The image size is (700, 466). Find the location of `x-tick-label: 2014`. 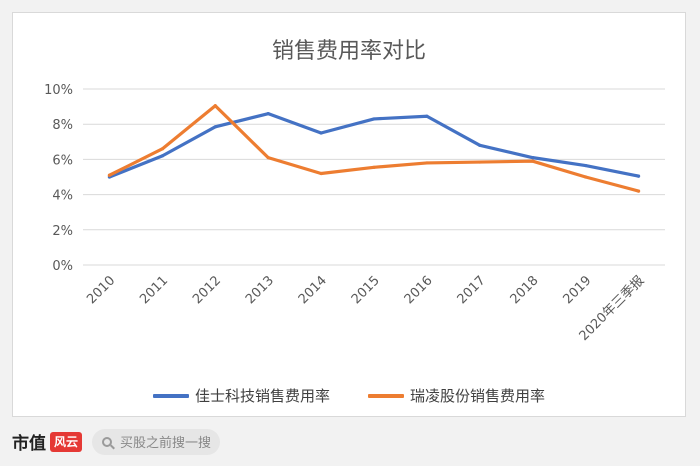

x-tick-label: 2014 is located at coordinates (313, 290).